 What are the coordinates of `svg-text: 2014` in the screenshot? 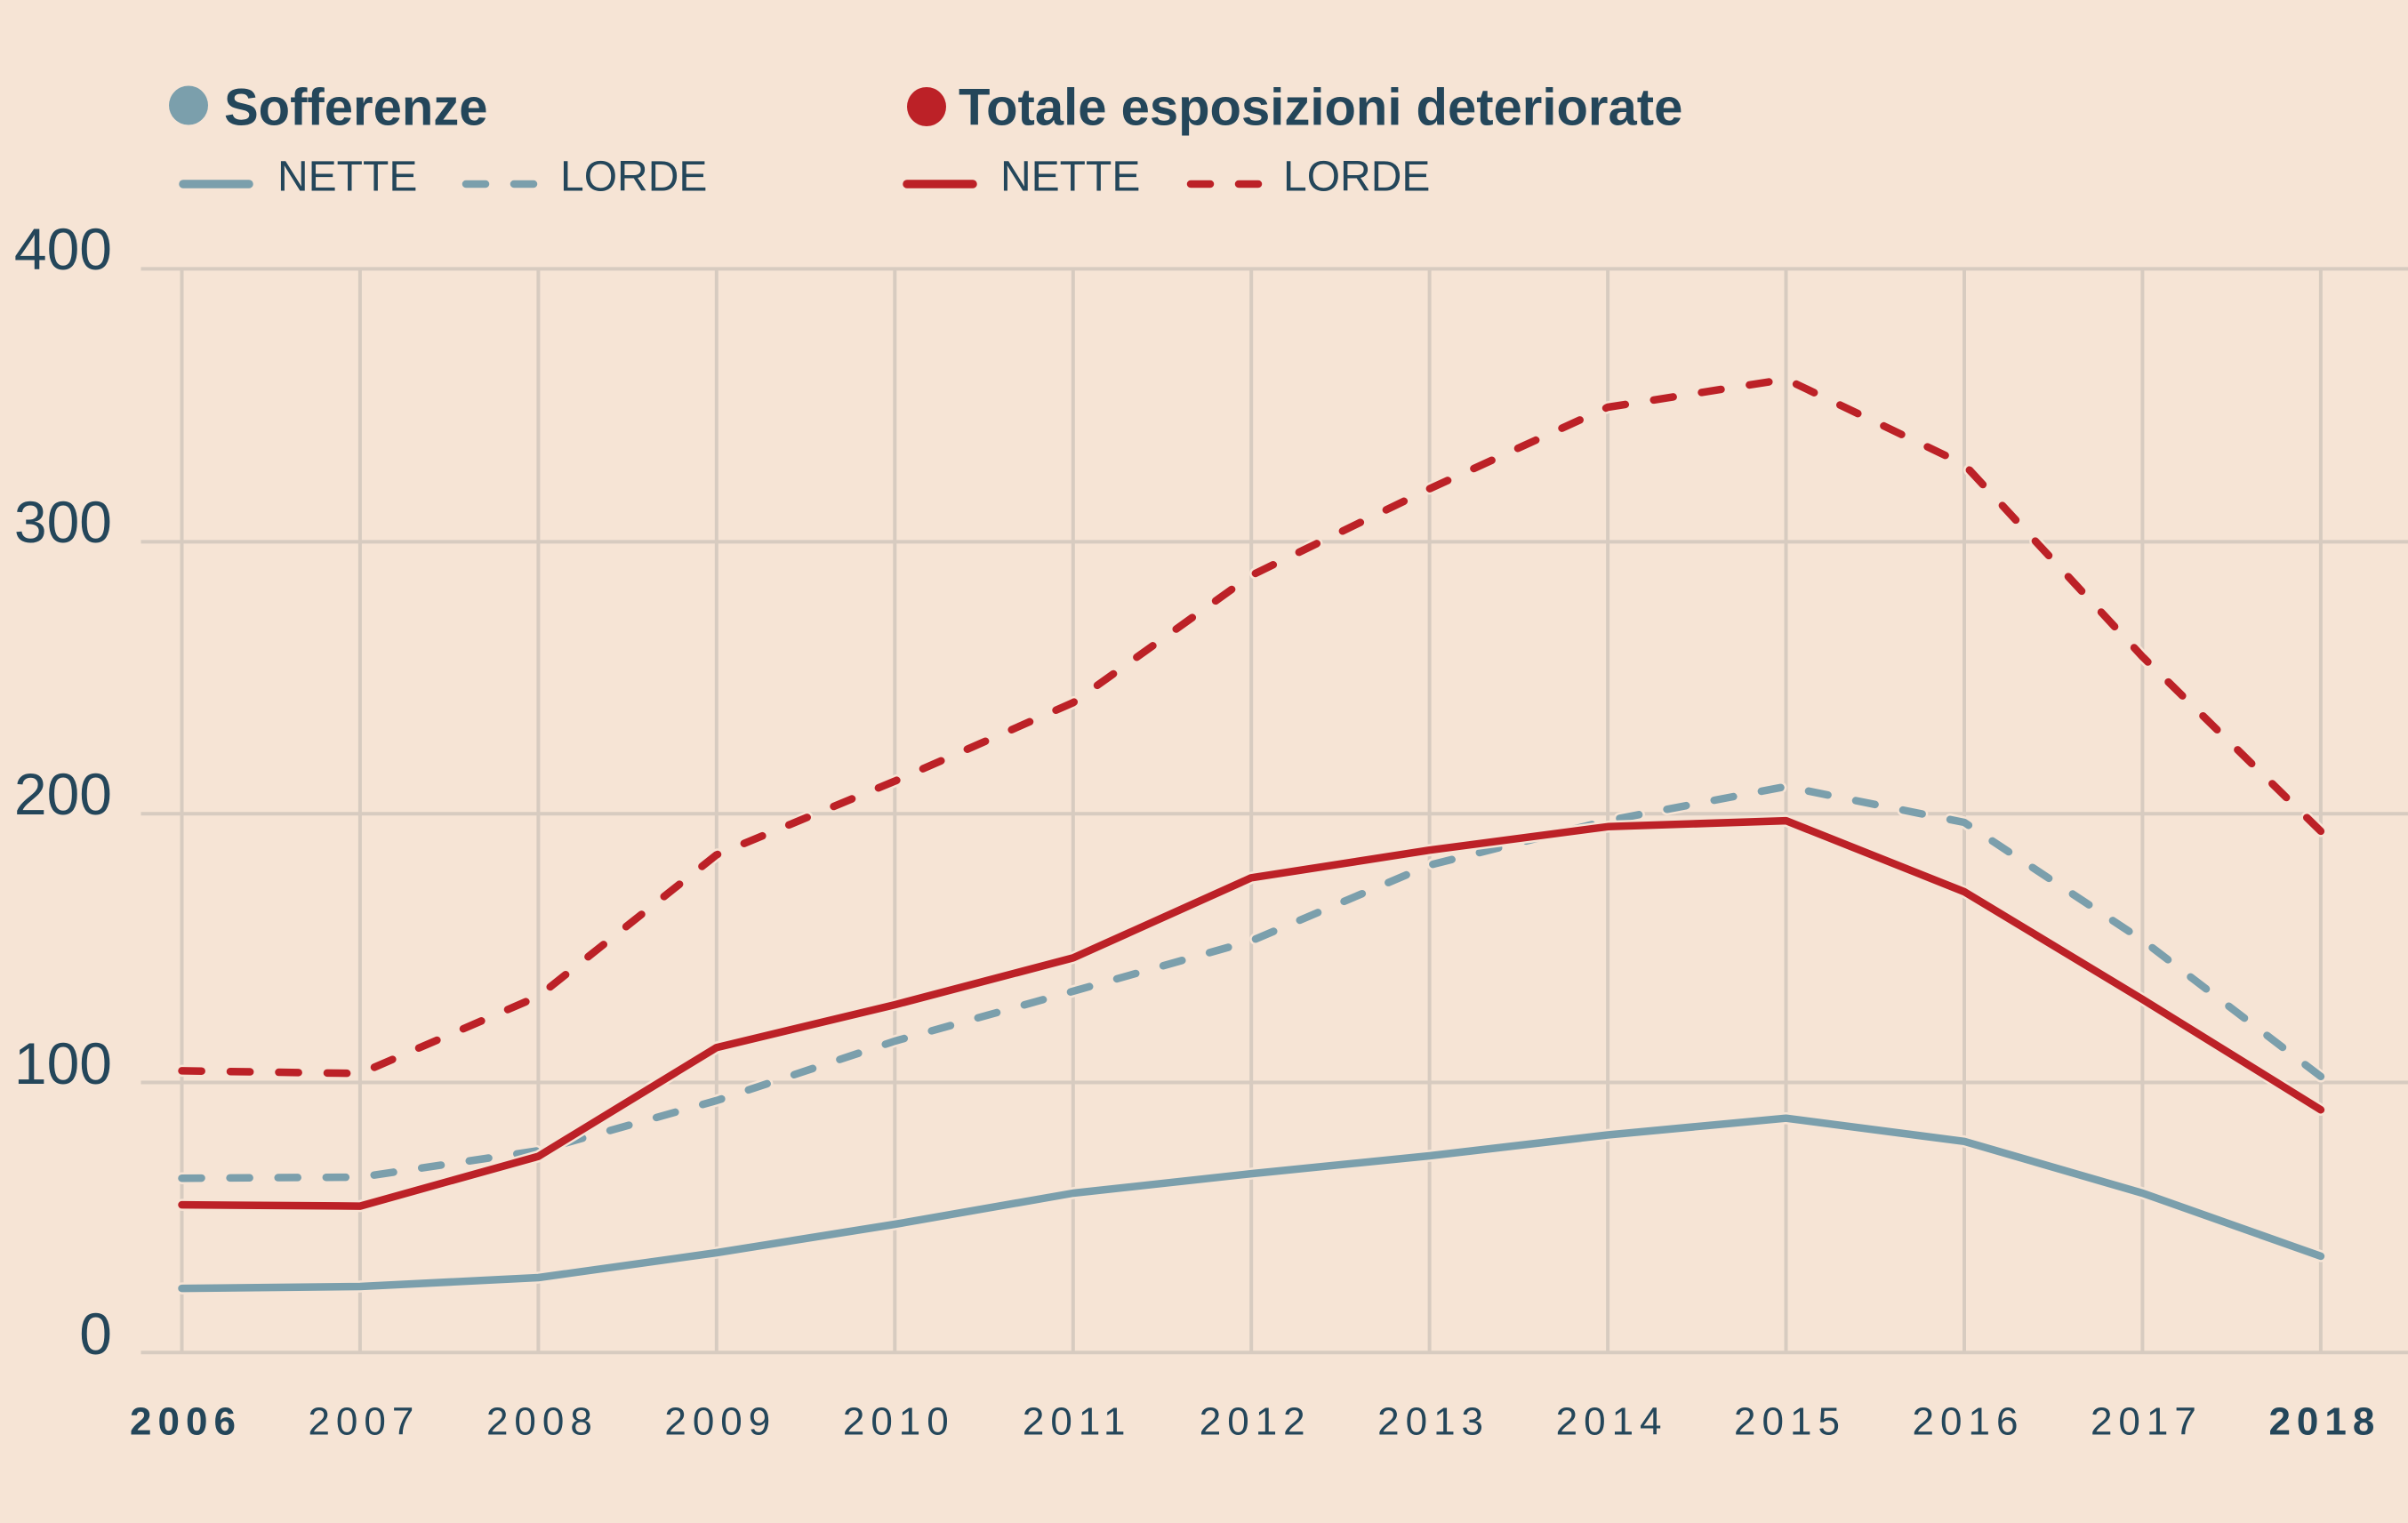 It's located at (1612, 1422).